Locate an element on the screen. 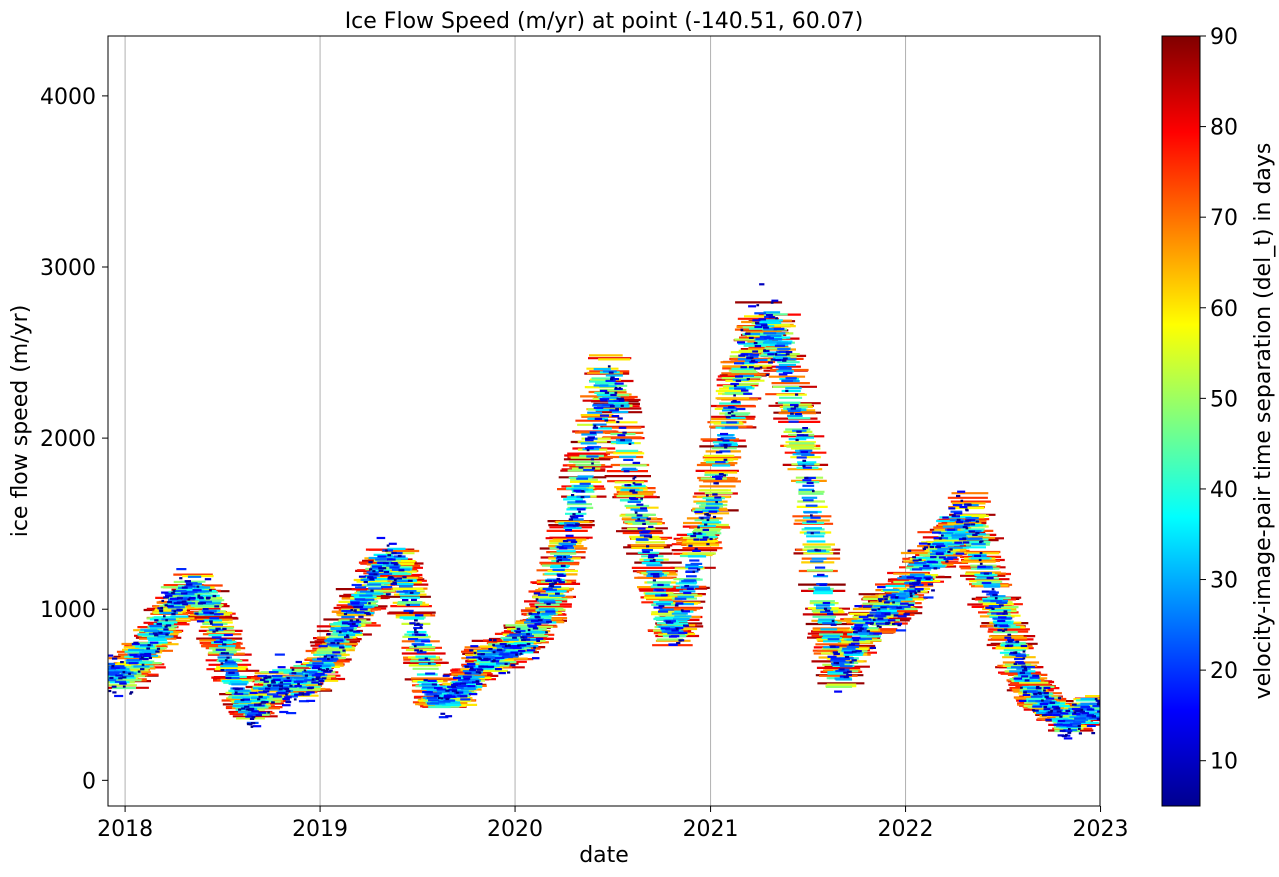  y-tick-label: 0 is located at coordinates (89, 781).